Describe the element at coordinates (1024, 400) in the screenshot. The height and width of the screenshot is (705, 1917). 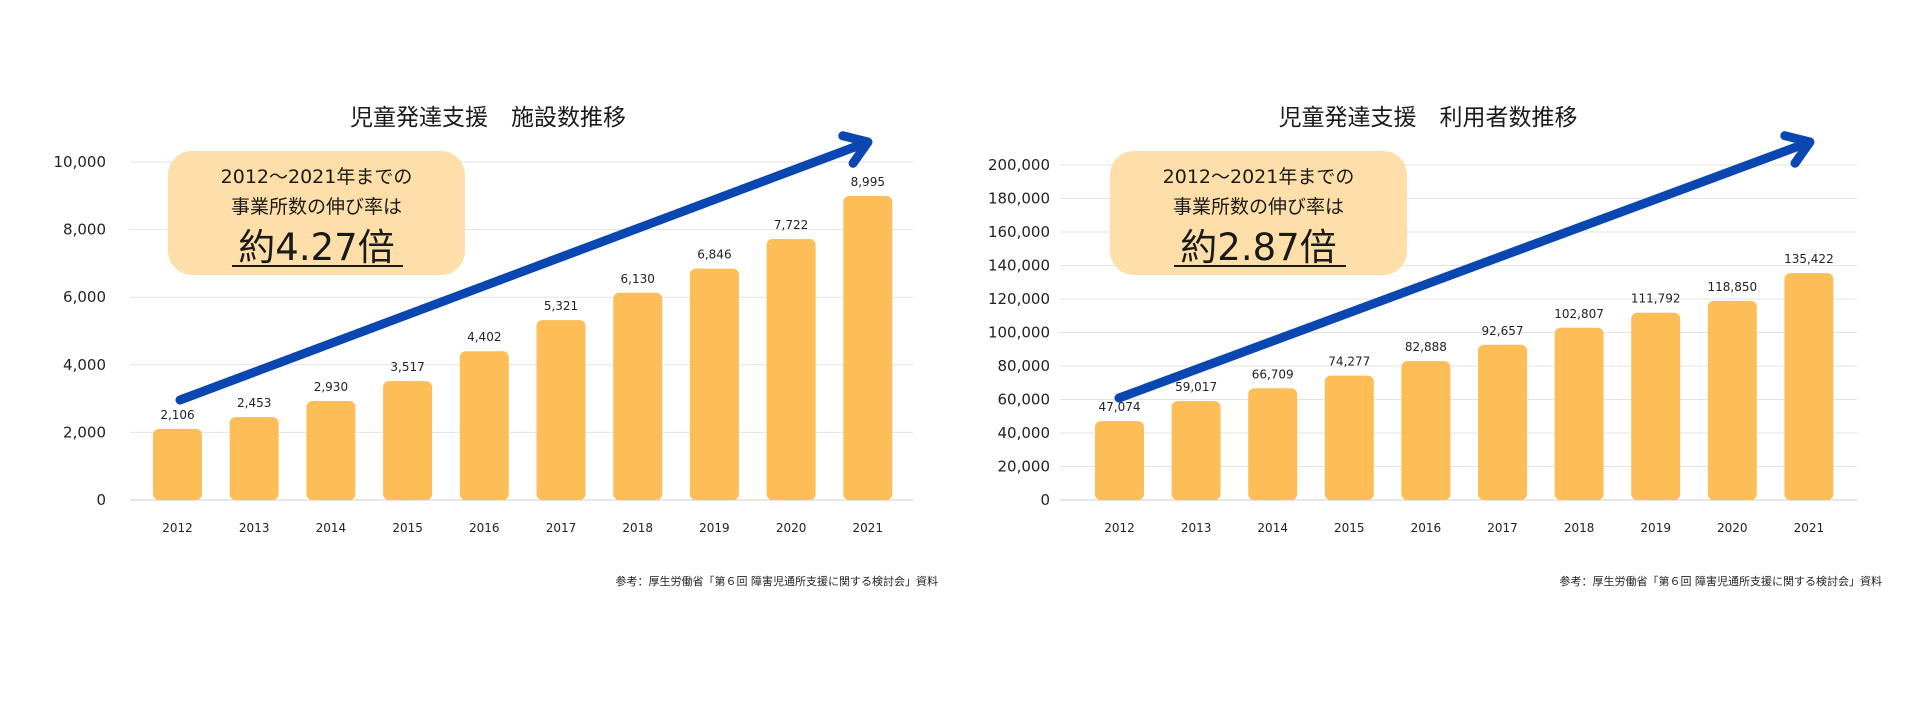
I see `y-tick-label: 60,000` at that location.